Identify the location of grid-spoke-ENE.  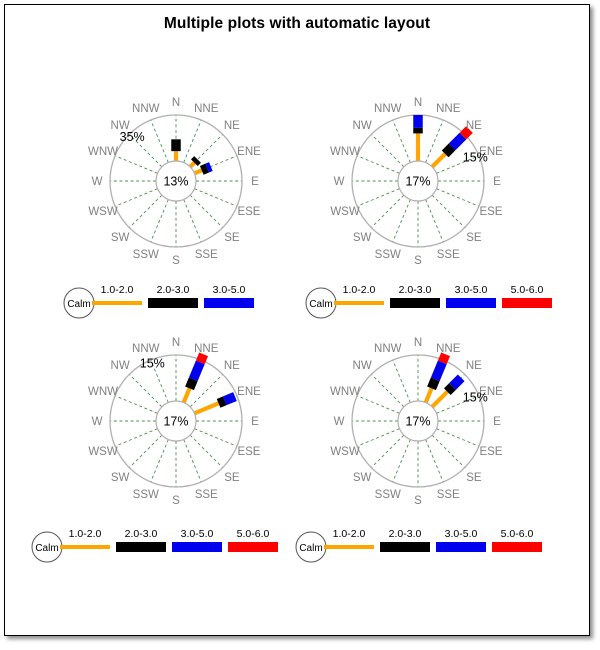
(458, 404).